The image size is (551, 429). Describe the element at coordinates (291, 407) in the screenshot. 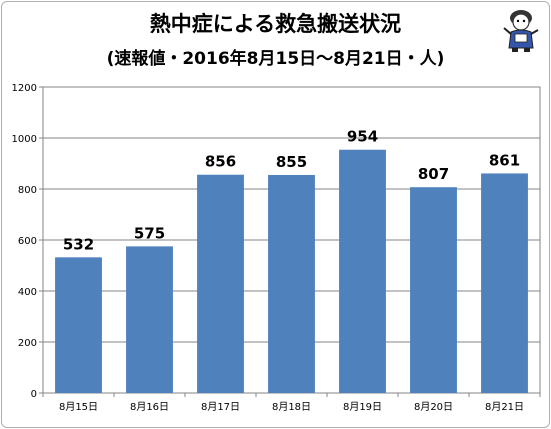

I see `x-tick-label: 8月18日` at that location.